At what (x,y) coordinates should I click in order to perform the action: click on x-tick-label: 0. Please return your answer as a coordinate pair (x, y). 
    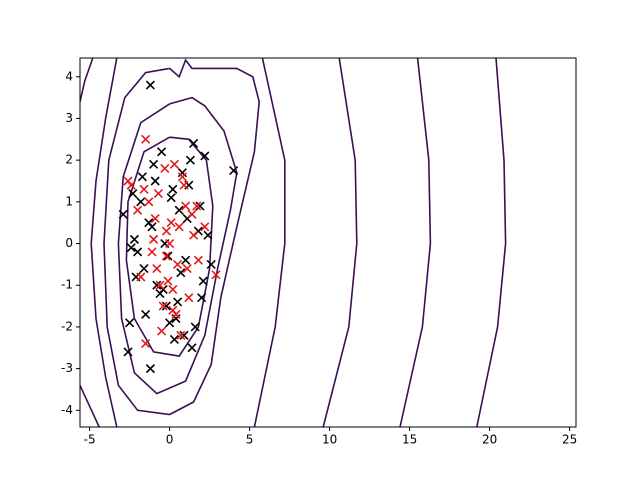
    Looking at the image, I should click on (170, 440).